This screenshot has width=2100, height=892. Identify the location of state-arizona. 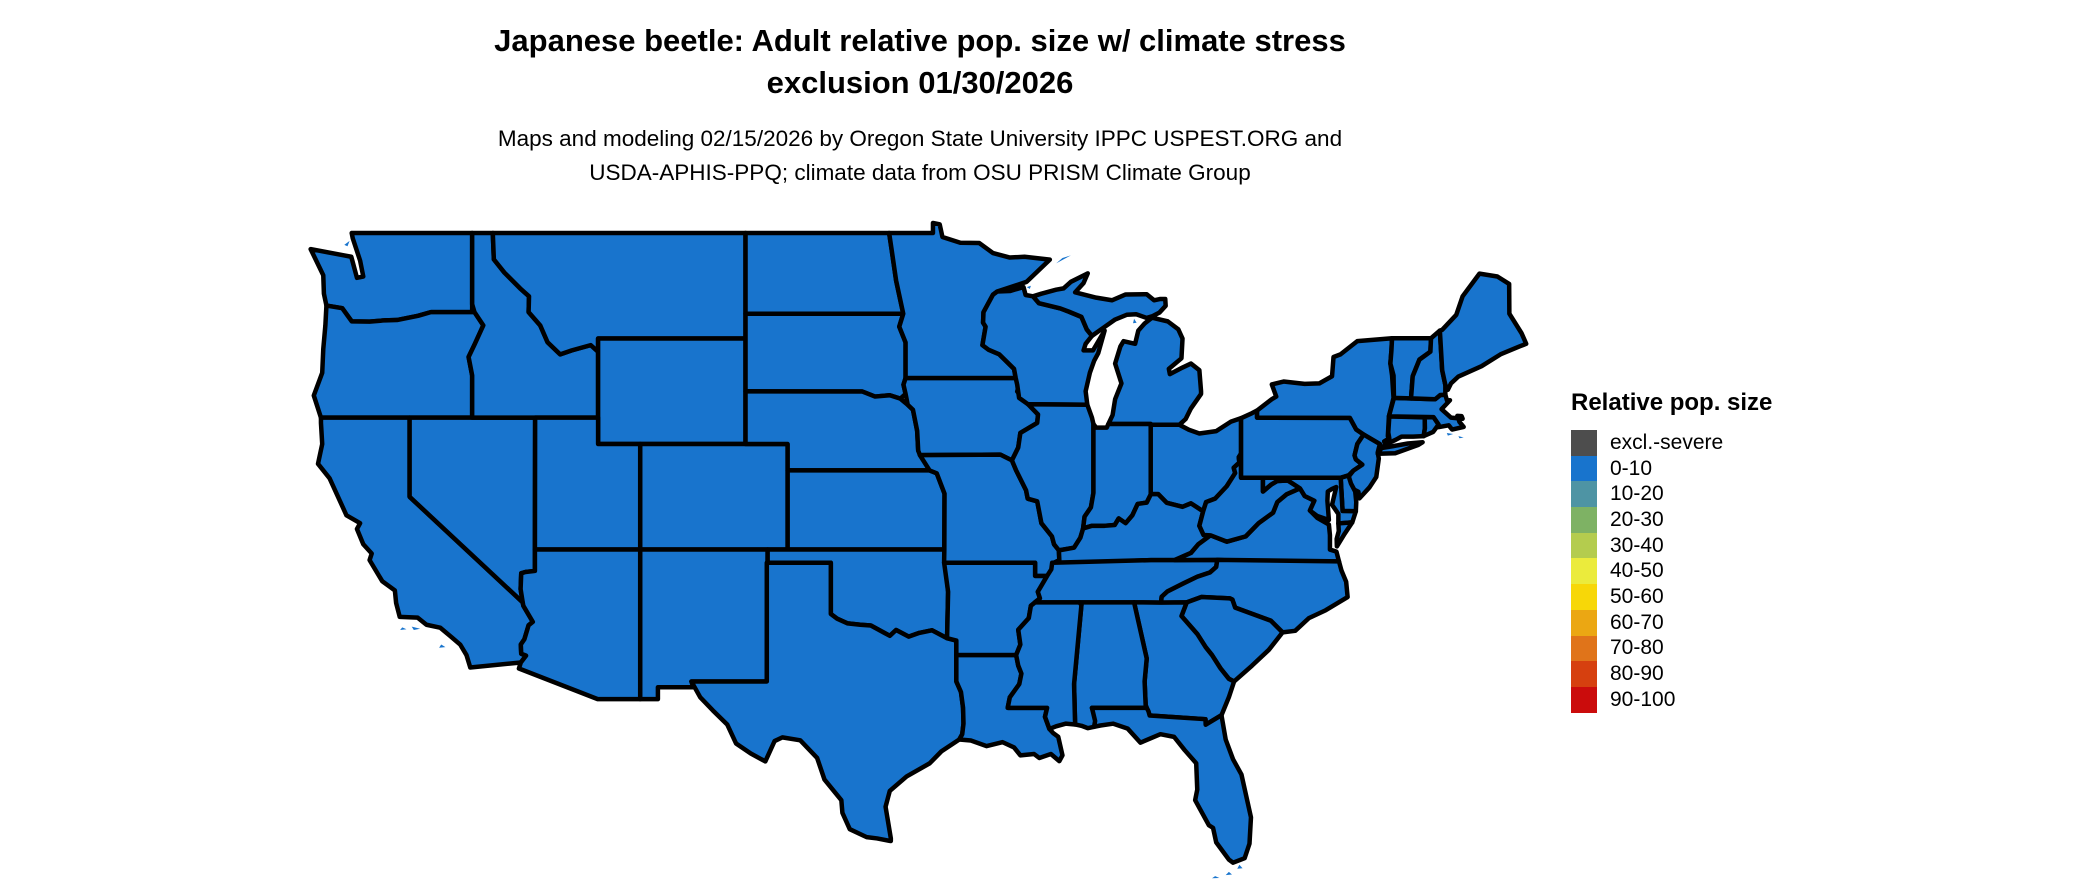
(579, 625).